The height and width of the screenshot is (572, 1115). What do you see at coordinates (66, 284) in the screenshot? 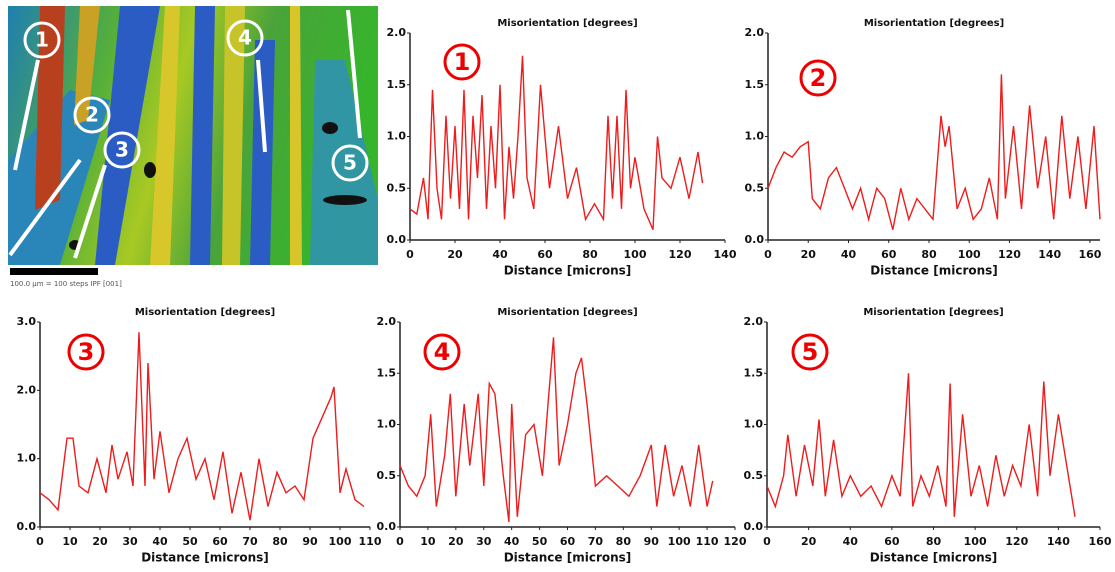
I see `scale-label: 100.0 µm = 100 steps IPF [001]` at bounding box center [66, 284].